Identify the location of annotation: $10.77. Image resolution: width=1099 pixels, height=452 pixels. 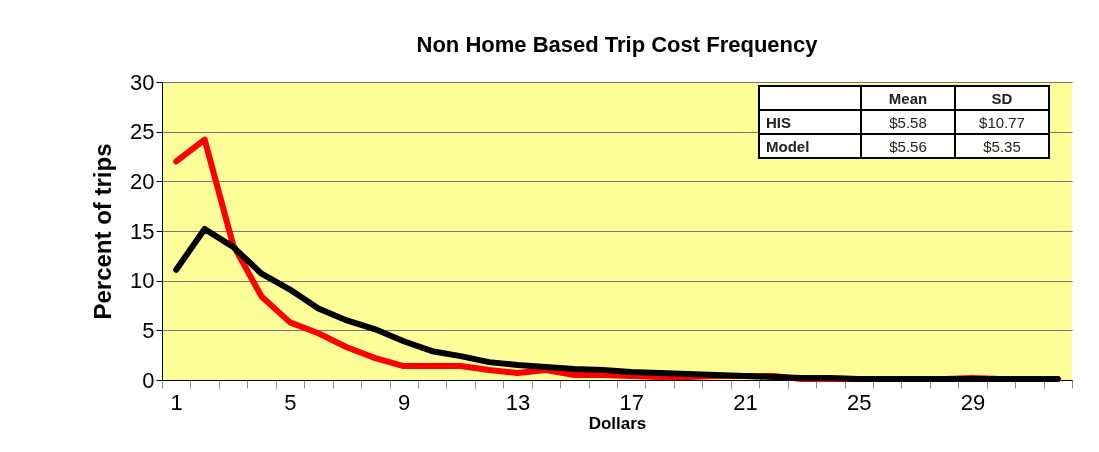
(1002, 122).